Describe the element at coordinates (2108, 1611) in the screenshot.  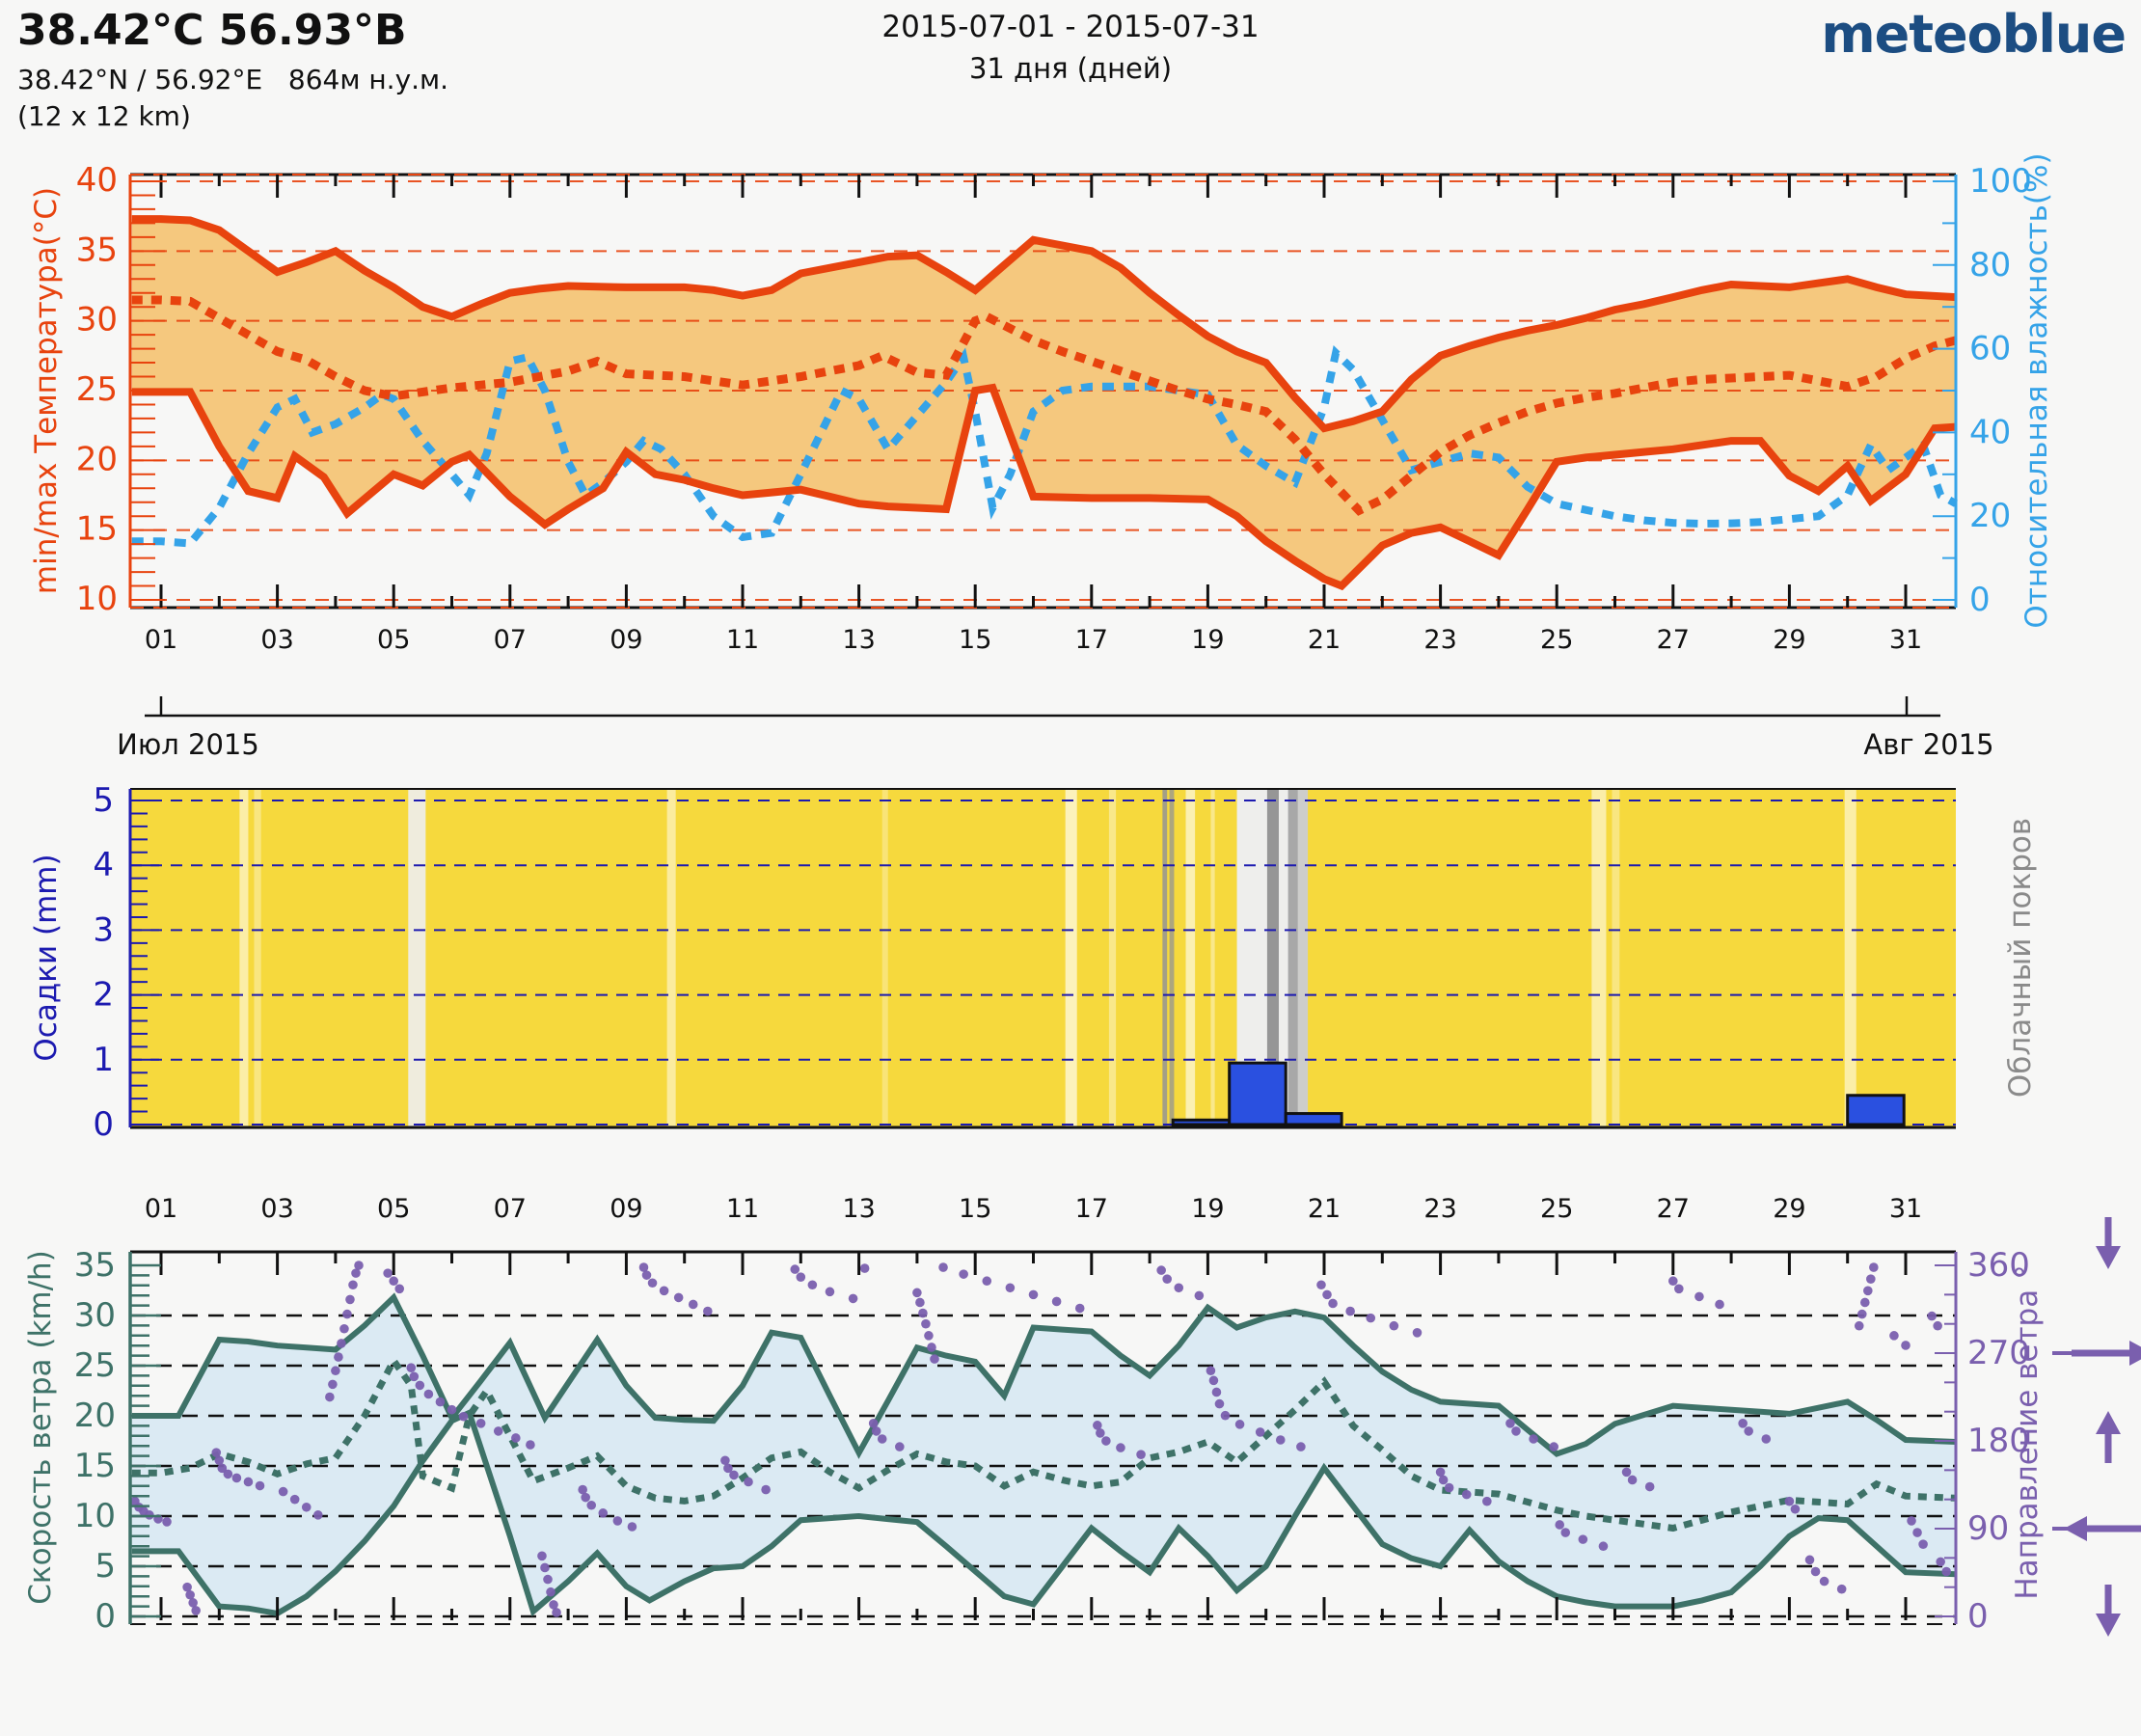
I see `wind-direction-arrow-down` at that location.